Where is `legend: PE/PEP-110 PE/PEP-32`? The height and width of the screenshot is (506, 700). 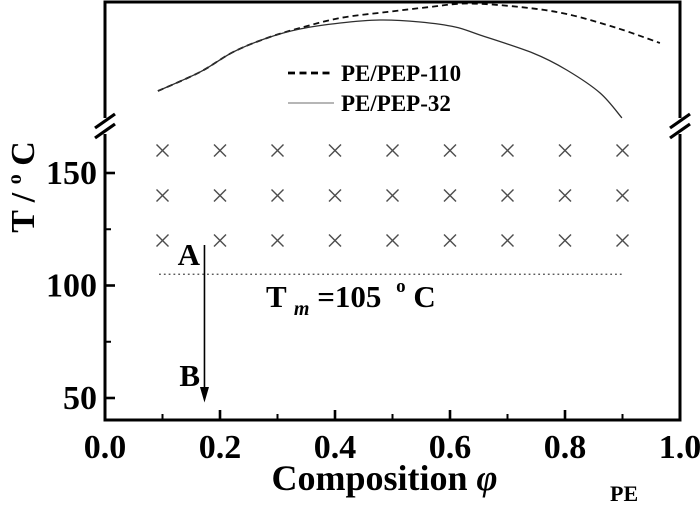
legend: PE/PEP-110 PE/PEP-32 is located at coordinates (374, 88).